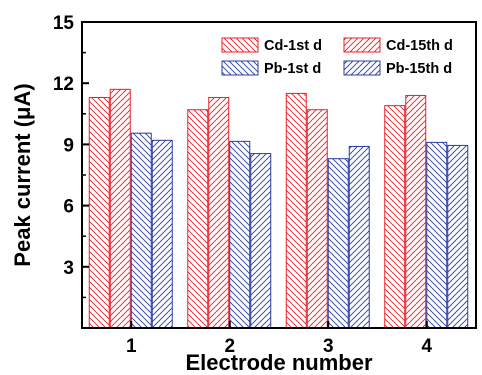  What do you see at coordinates (419, 46) in the screenshot?
I see `legend-label: Cd-15th d` at bounding box center [419, 46].